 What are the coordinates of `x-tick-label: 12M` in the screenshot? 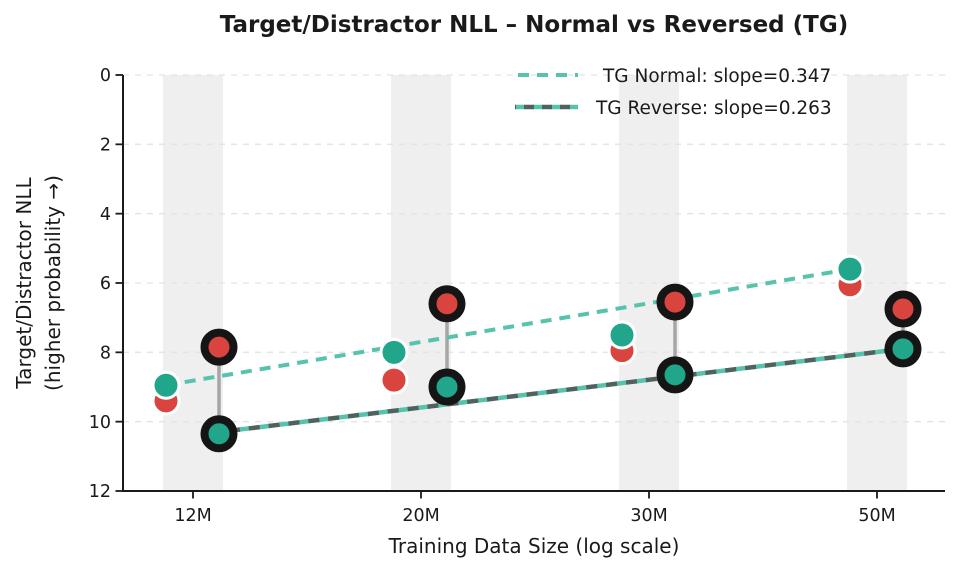 It's located at (192, 516).